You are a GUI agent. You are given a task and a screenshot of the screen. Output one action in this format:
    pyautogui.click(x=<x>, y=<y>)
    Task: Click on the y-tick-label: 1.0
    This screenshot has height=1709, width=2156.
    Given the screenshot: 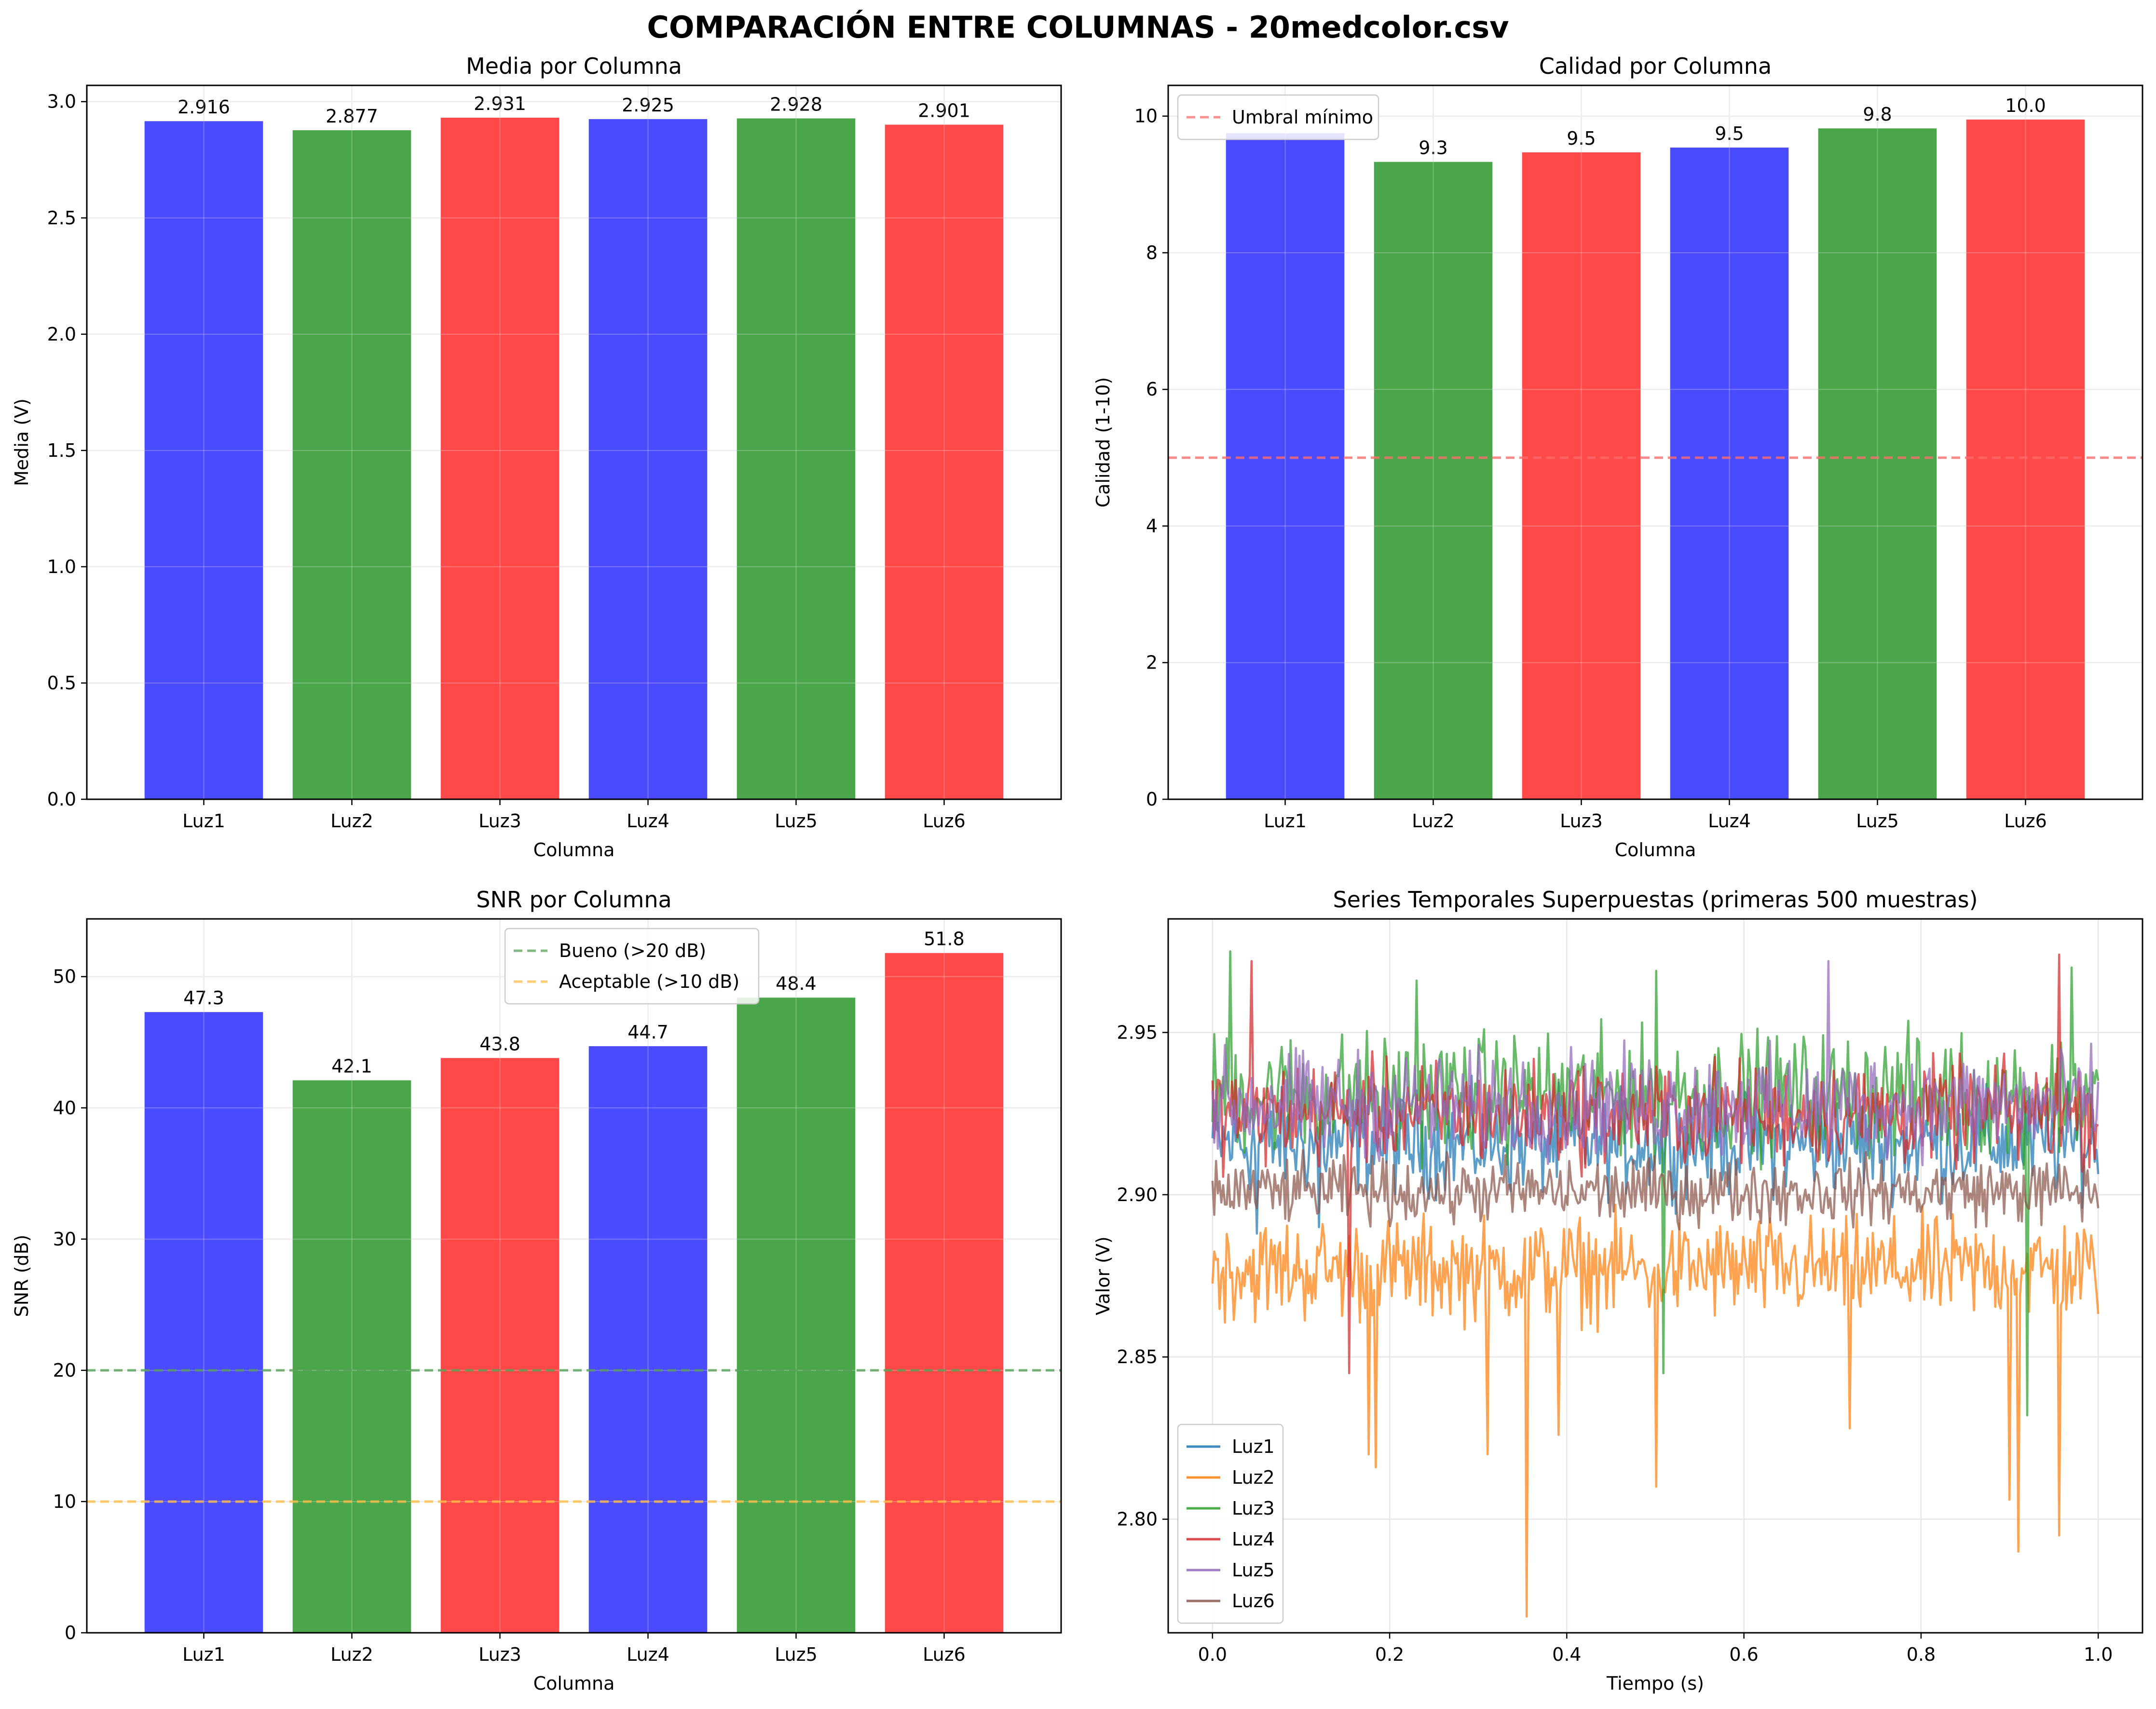 What is the action you would take?
    pyautogui.click(x=61, y=566)
    